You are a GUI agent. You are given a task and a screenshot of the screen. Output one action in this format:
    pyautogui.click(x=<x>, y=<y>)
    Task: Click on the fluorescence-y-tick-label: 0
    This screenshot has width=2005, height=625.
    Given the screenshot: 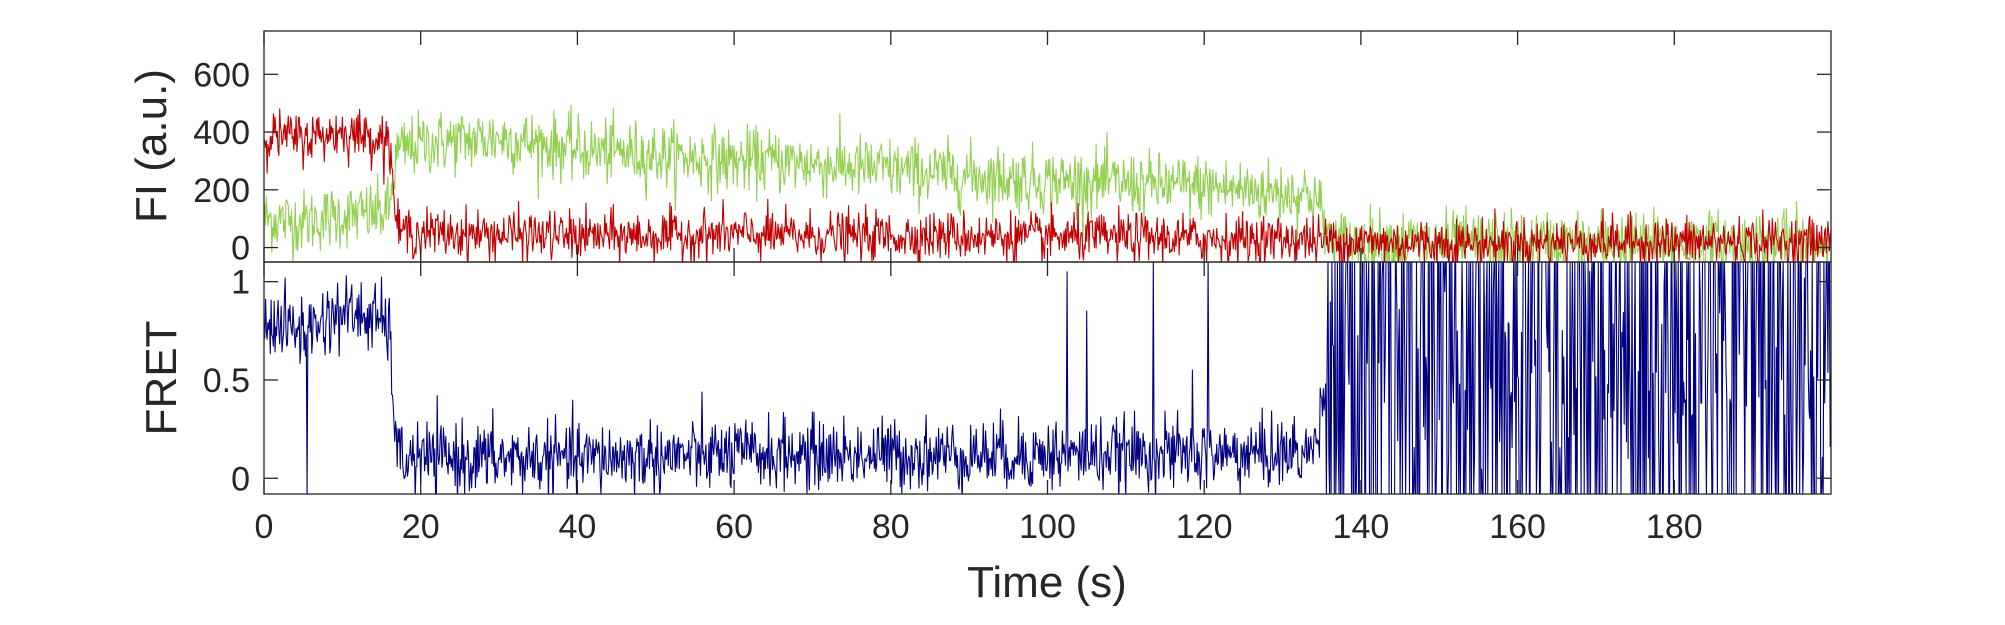 What is the action you would take?
    pyautogui.click(x=240, y=249)
    